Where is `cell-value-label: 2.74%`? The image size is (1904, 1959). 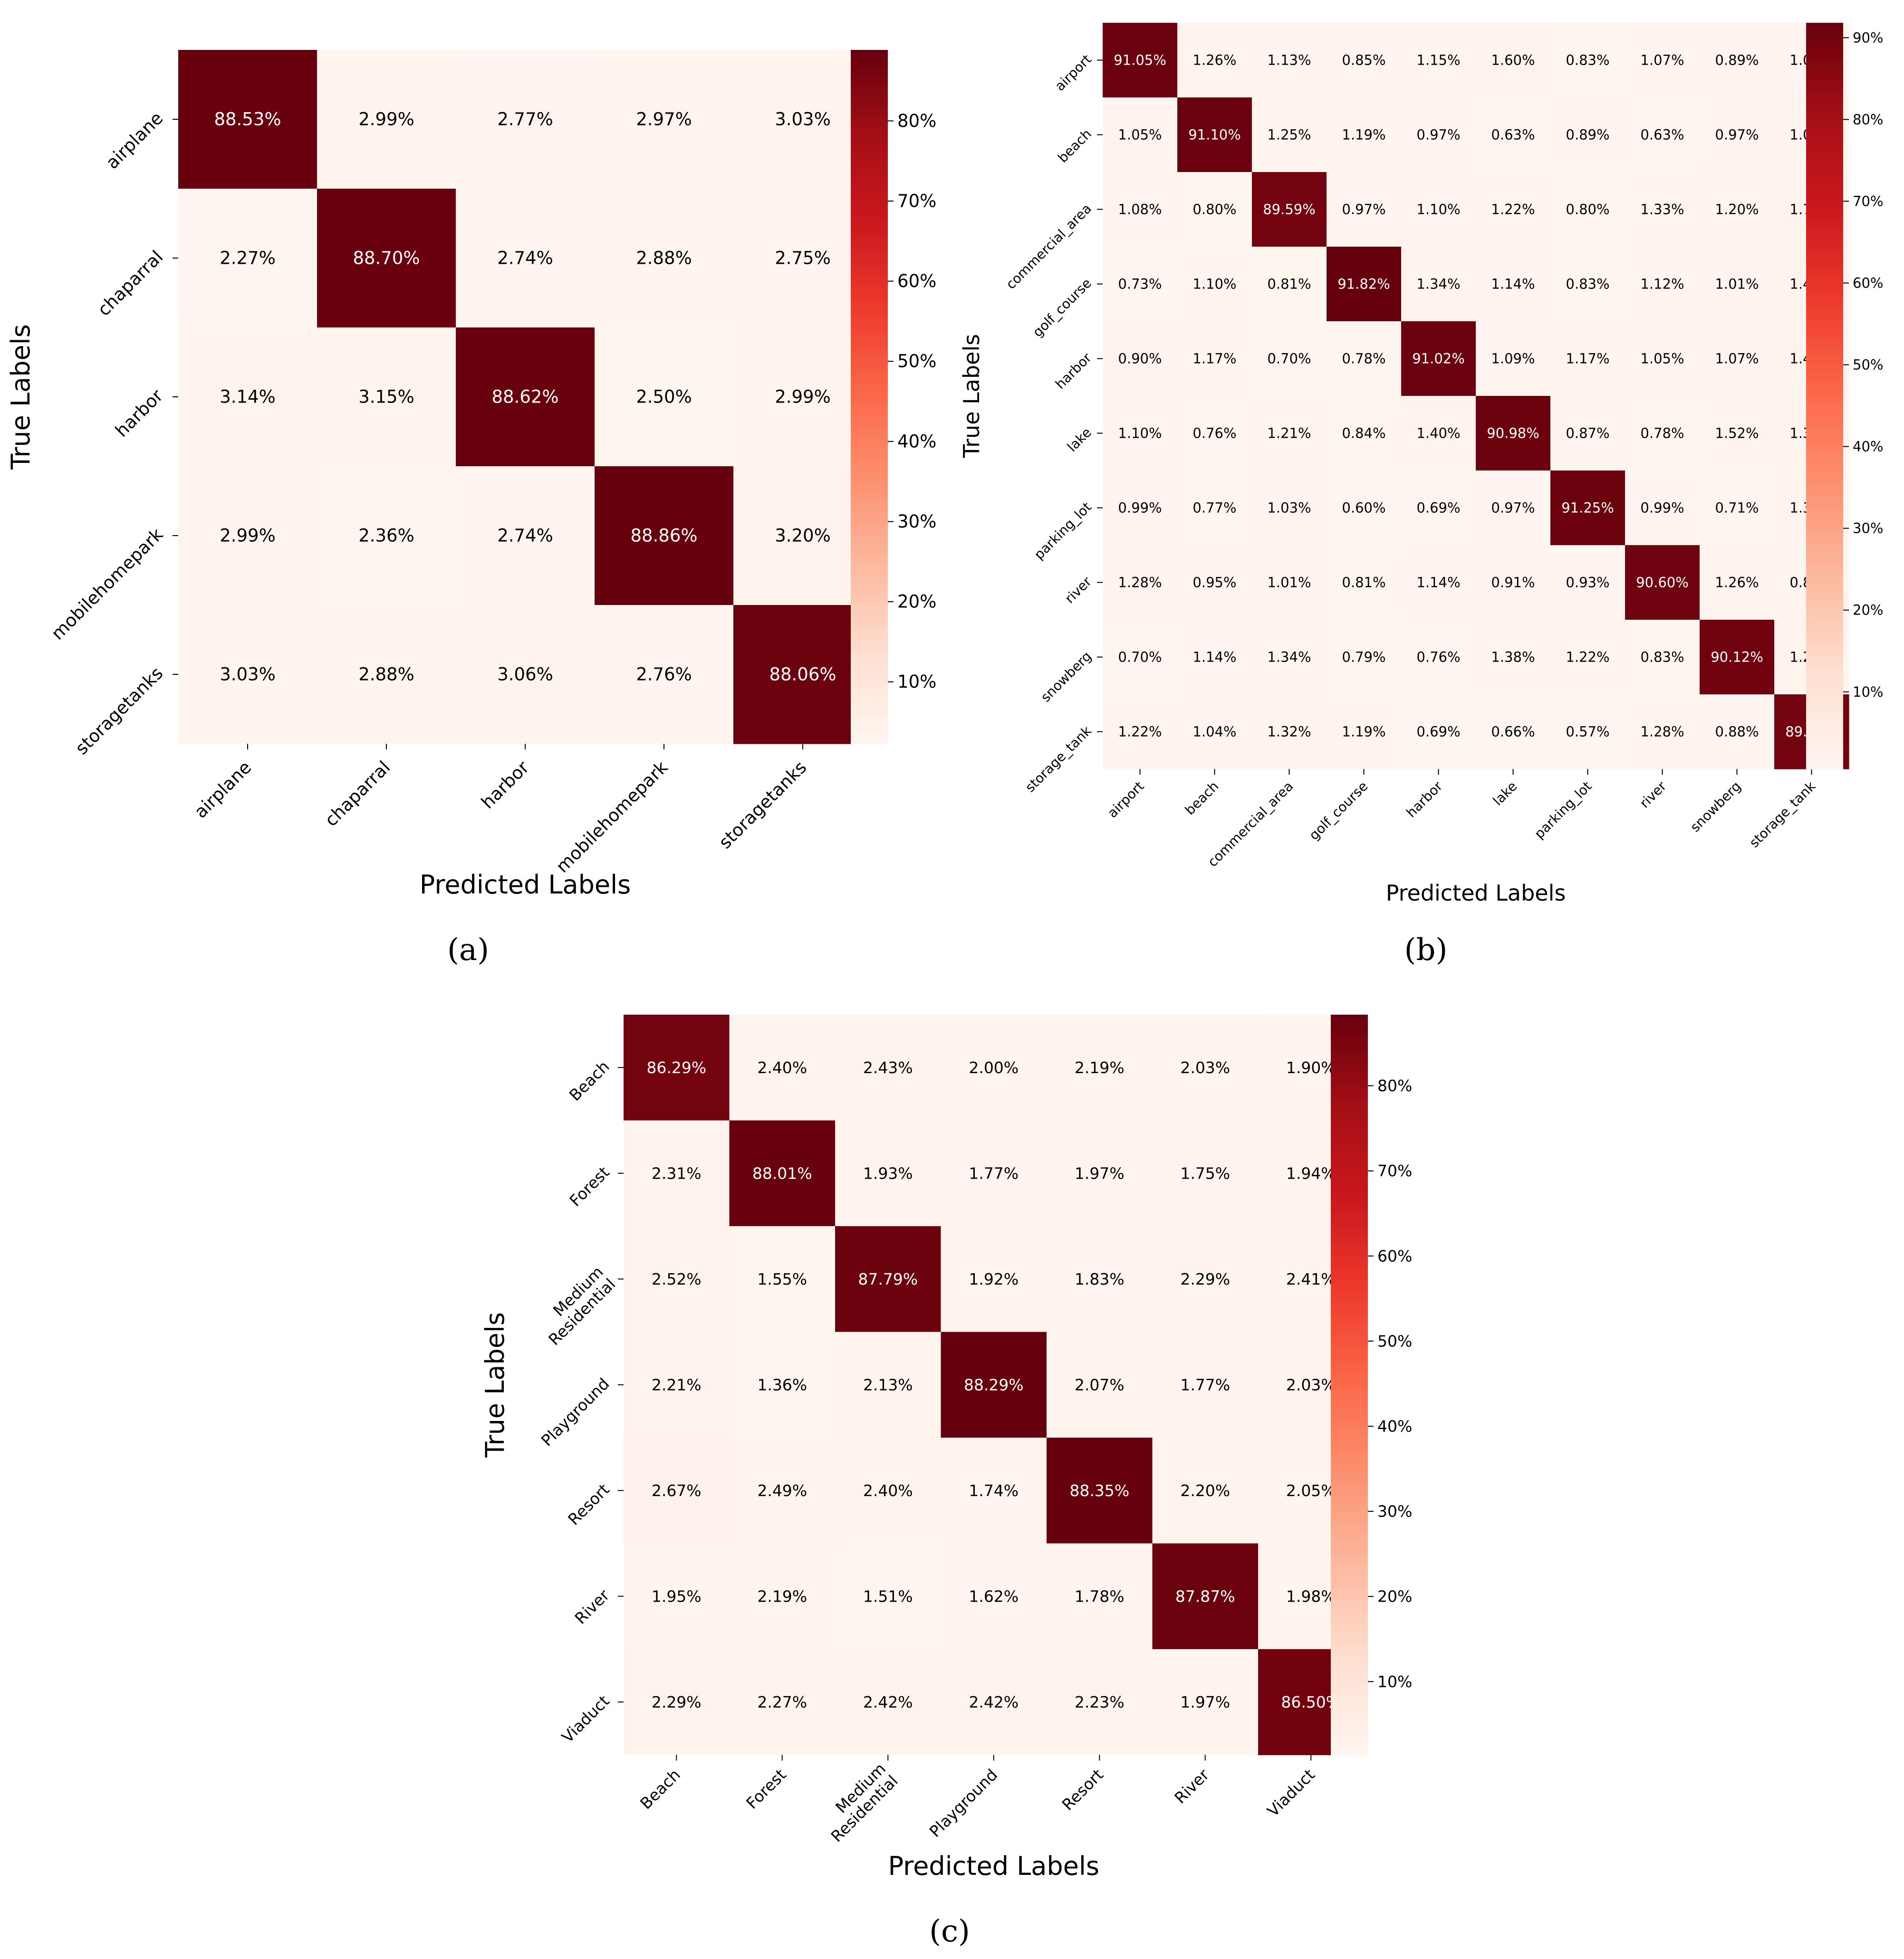 cell-value-label: 2.74% is located at coordinates (525, 536).